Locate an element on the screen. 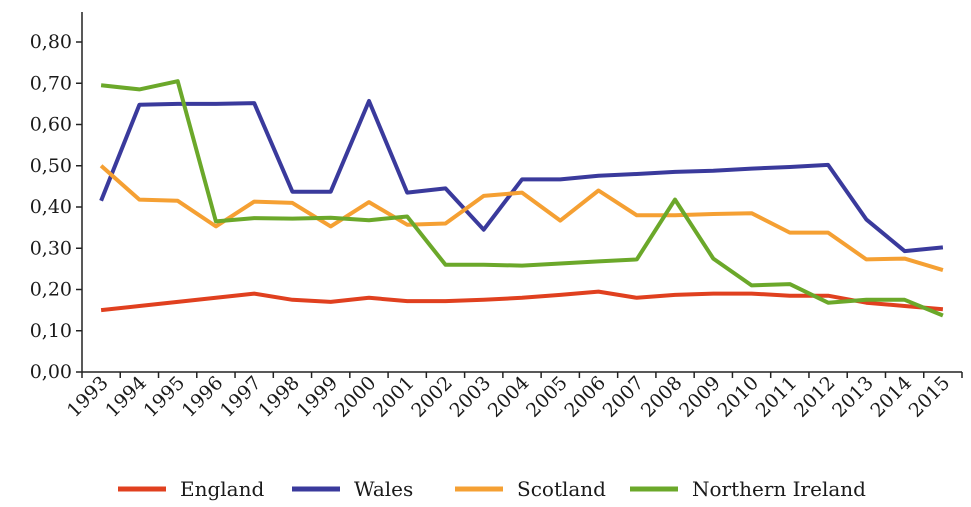 This screenshot has height=507, width=971. y-tick-label: 0,80 is located at coordinates (51, 42).